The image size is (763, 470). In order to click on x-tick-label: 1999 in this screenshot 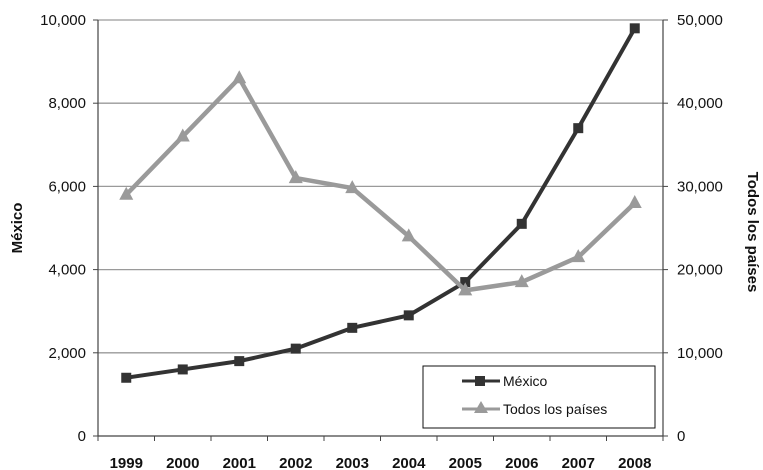, I will do `click(126, 462)`.